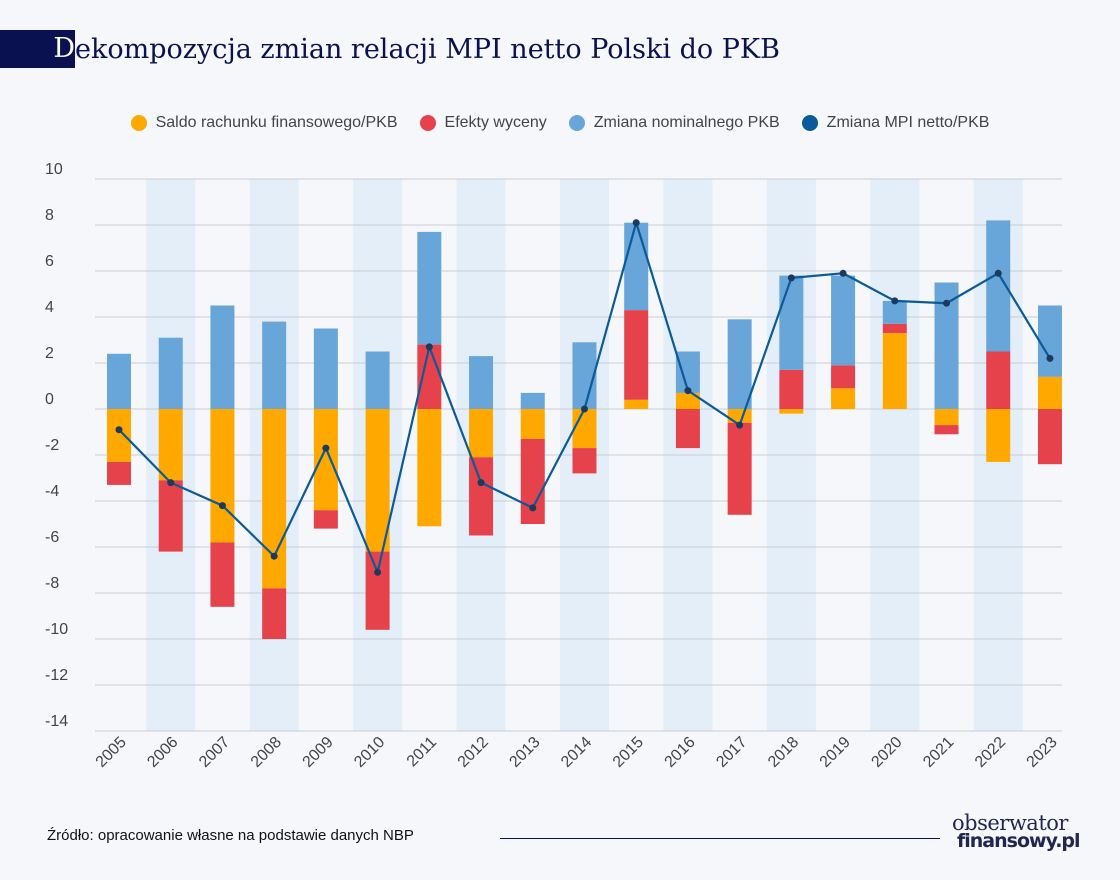 Image resolution: width=1120 pixels, height=880 pixels. What do you see at coordinates (49, 353) in the screenshot?
I see `y-tick-label: 2` at bounding box center [49, 353].